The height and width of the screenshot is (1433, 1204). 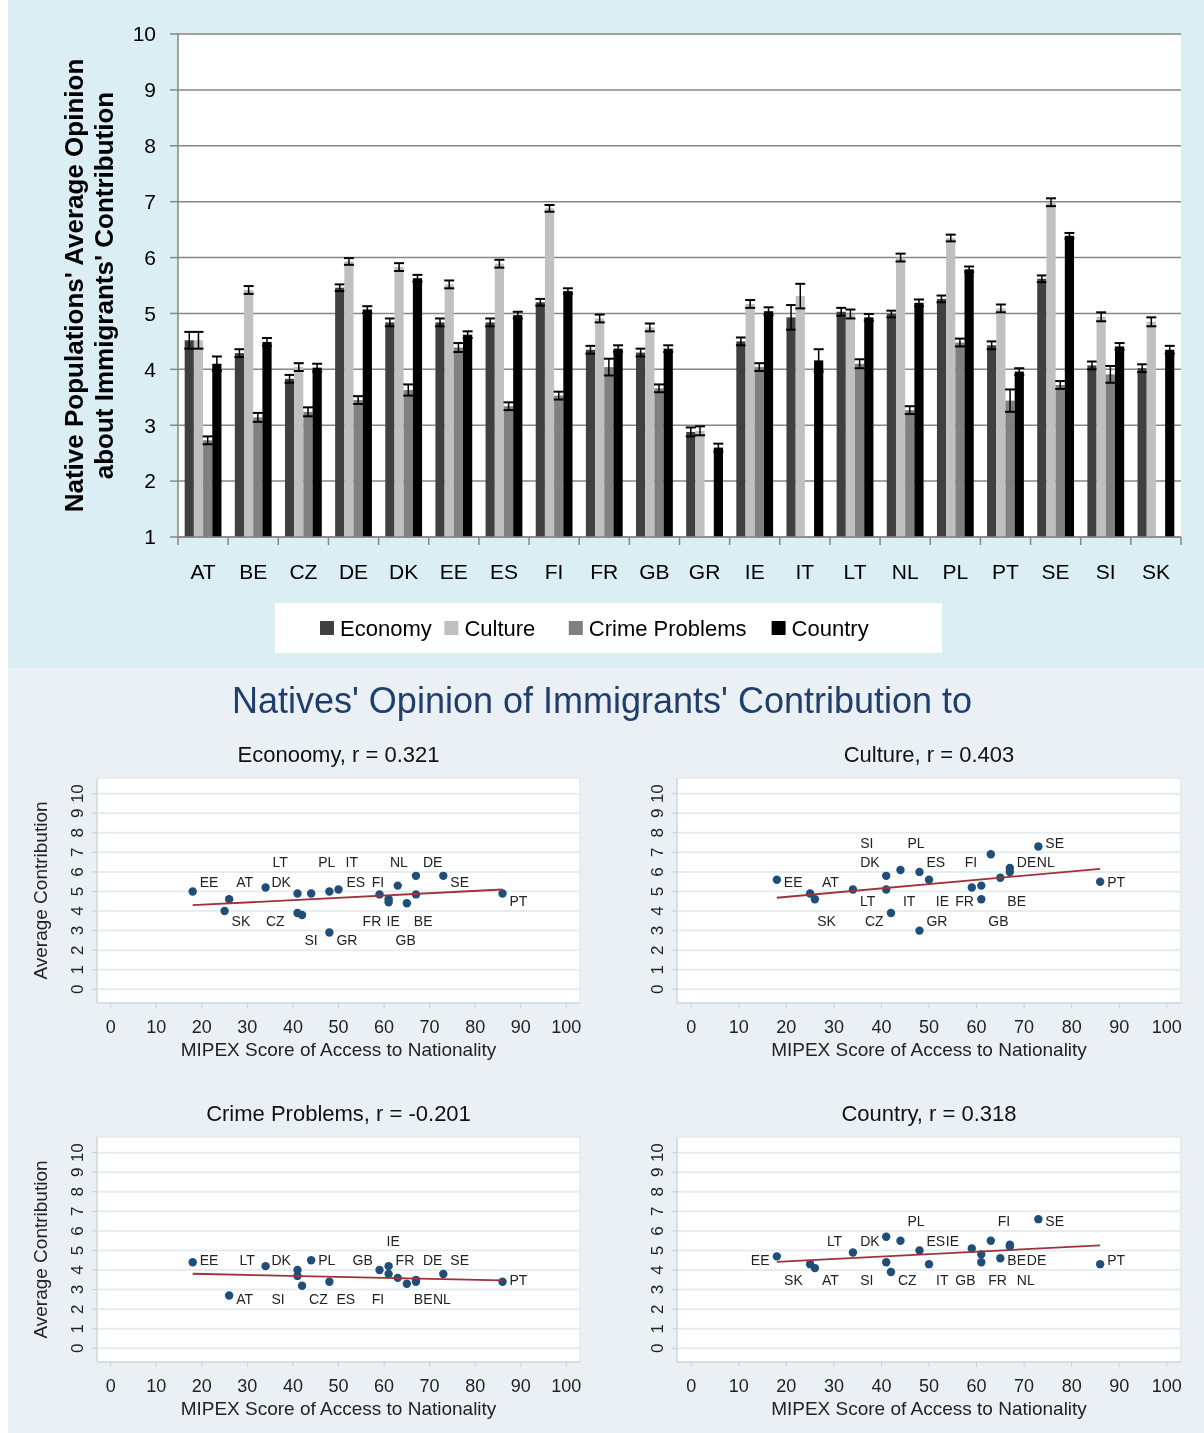 What do you see at coordinates (378, 1299) in the screenshot?
I see `annotation: FI` at bounding box center [378, 1299].